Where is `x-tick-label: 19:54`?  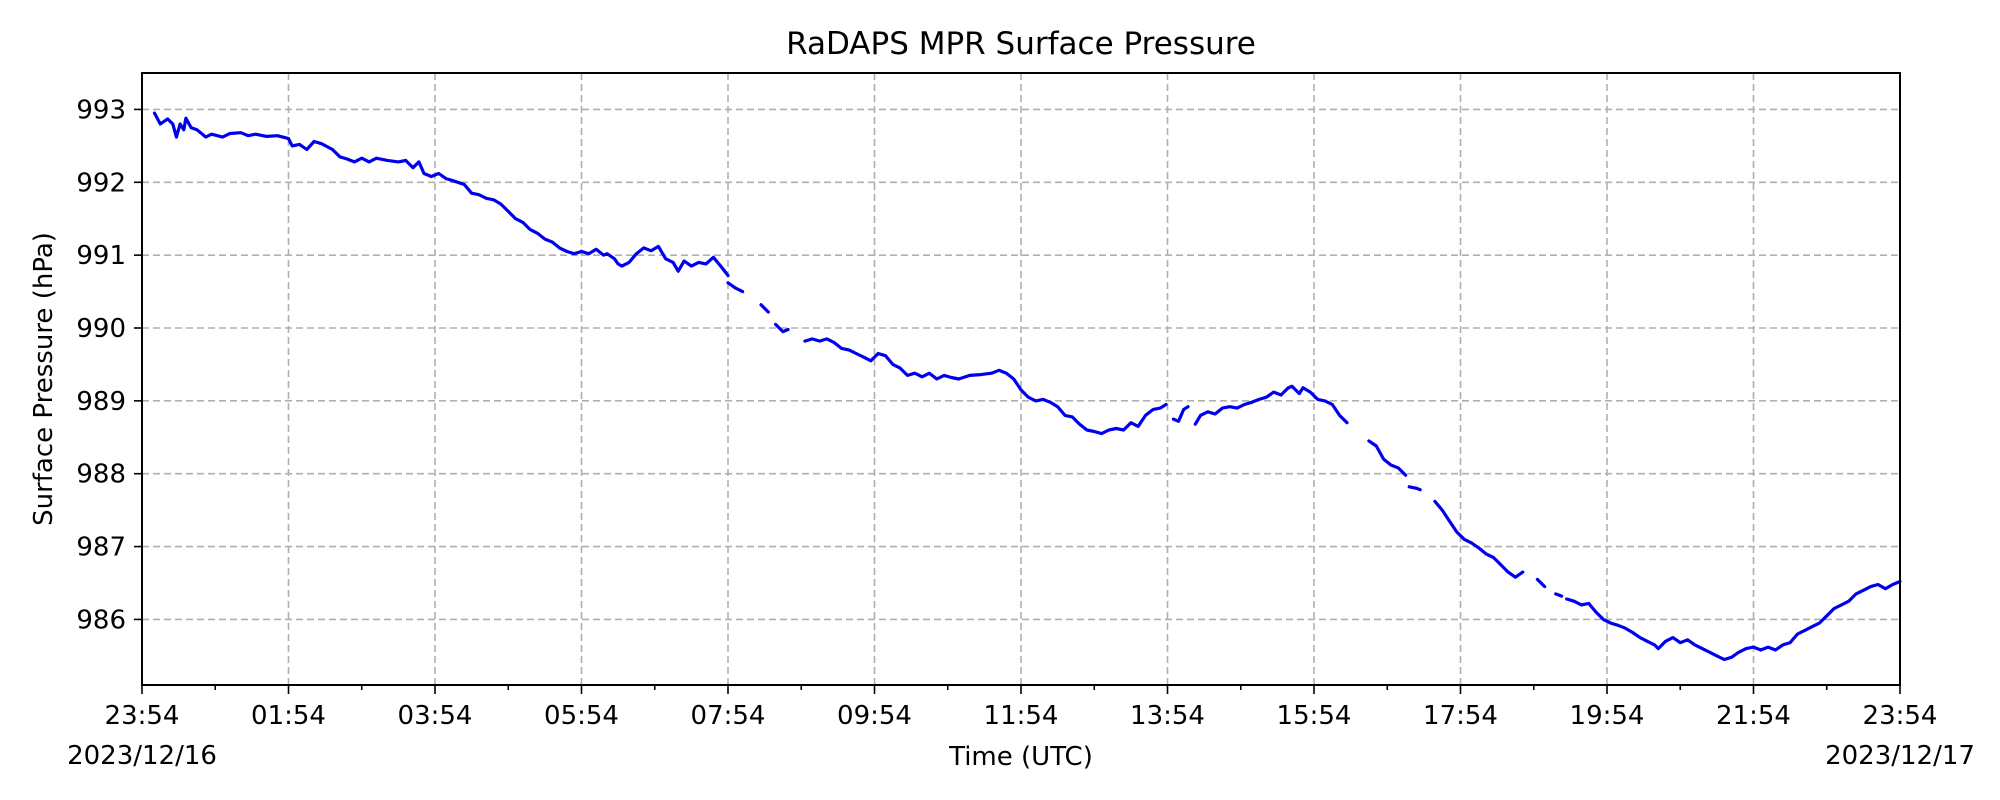
x-tick-label: 19:54 is located at coordinates (1607, 716).